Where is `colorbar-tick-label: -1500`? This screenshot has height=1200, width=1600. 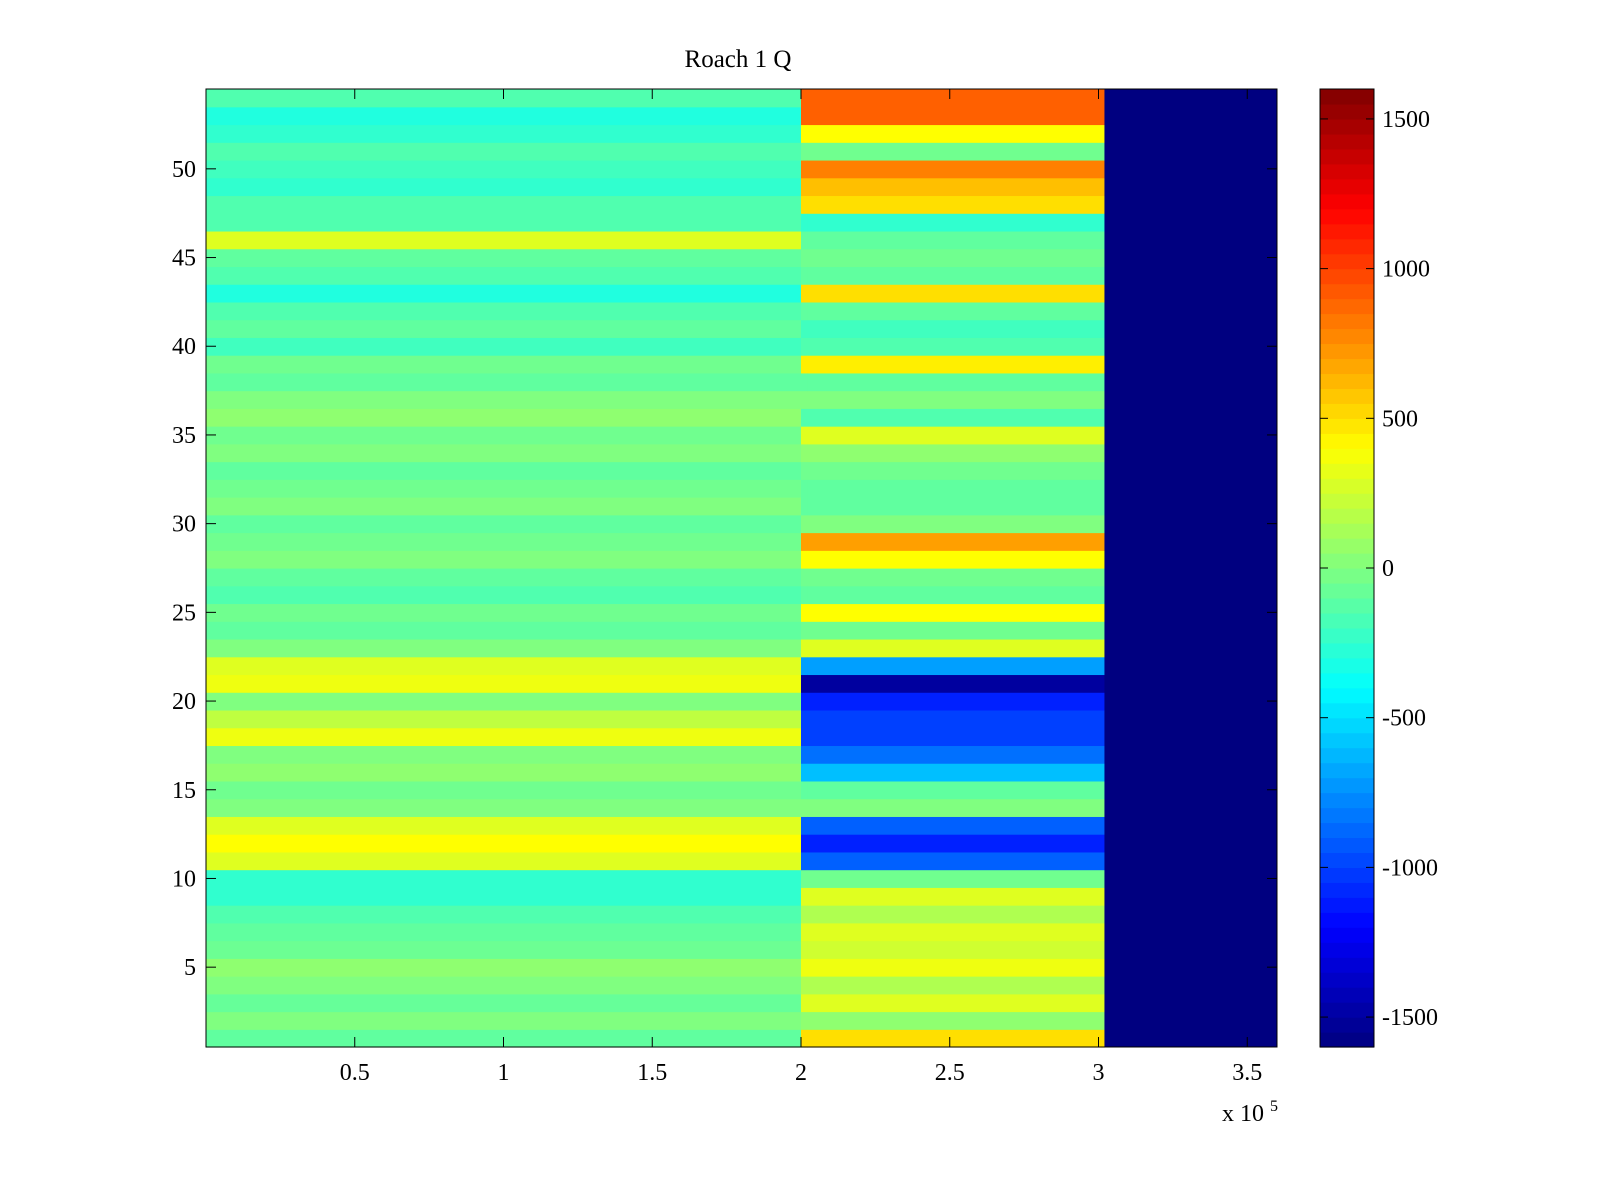 colorbar-tick-label: -1500 is located at coordinates (1410, 1018).